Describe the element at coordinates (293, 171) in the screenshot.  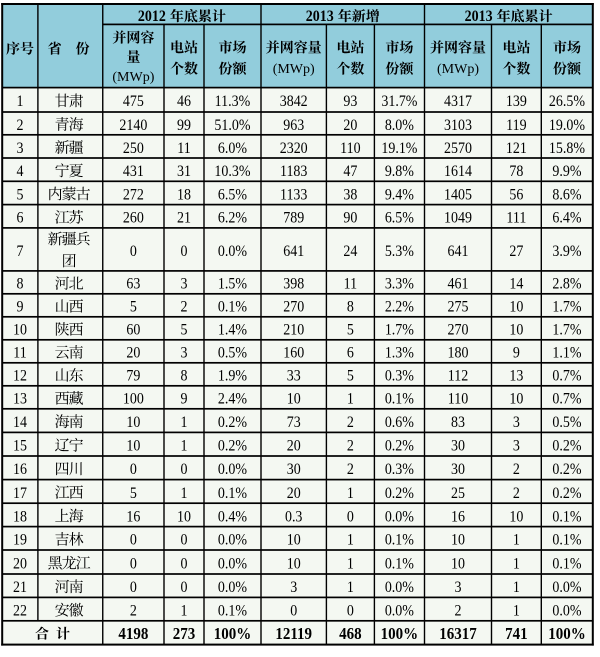
I see `svg-text: 1183` at that location.